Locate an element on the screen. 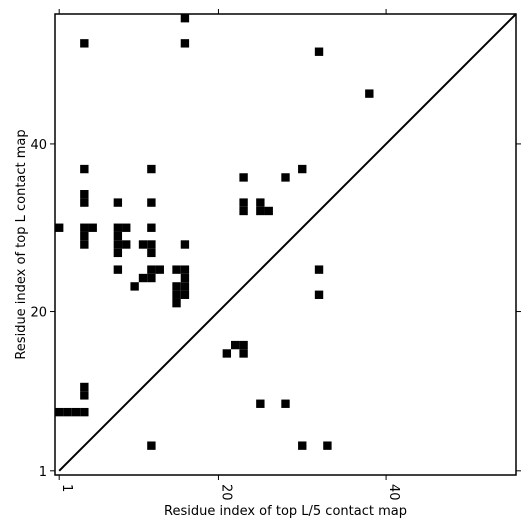 This screenshot has height=531, width=531. x-axis-label: Residue index of top L/5 contact map is located at coordinates (285, 511).